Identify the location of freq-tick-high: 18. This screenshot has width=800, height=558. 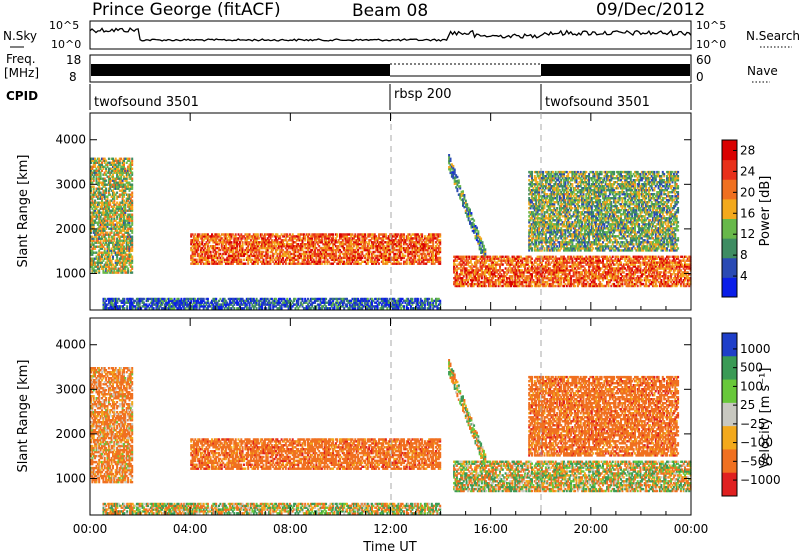
(73, 60).